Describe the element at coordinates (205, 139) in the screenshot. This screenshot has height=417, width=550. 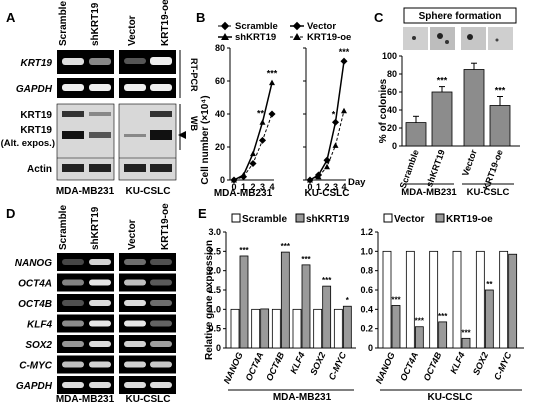
I see `b-ylabel: Cell number (×10⁴)` at that location.